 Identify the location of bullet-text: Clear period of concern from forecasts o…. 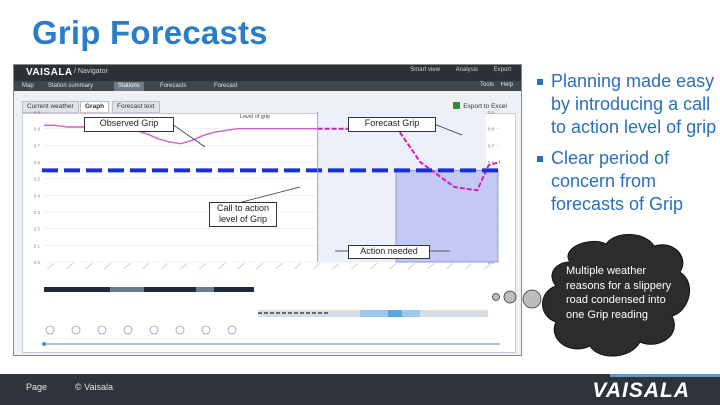
(617, 181).